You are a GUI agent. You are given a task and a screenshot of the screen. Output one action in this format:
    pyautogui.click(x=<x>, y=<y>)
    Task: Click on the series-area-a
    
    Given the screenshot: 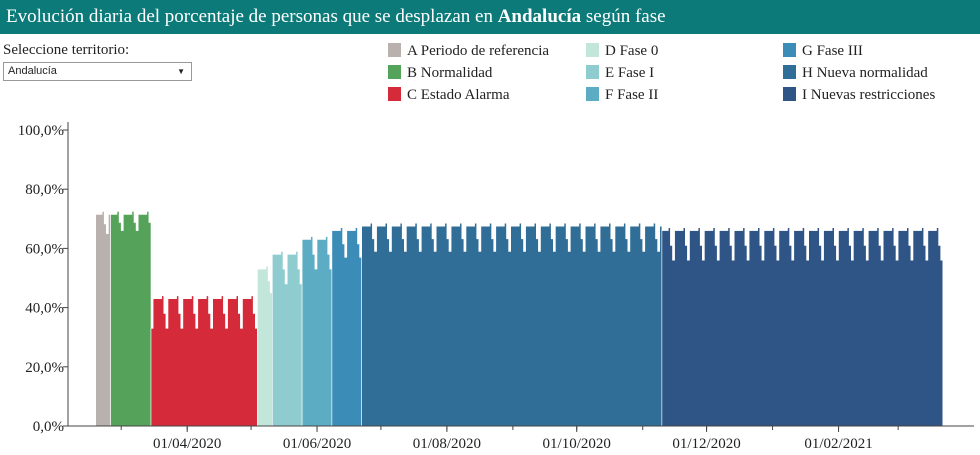 What is the action you would take?
    pyautogui.click(x=103, y=319)
    